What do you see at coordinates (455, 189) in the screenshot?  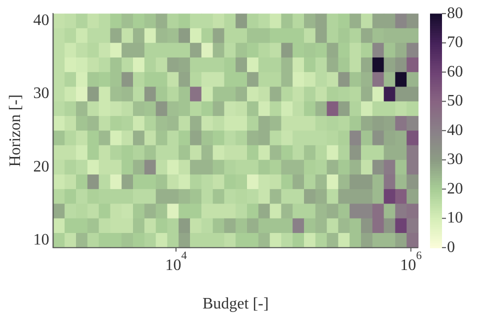 I see `color-bar-label: 20` at bounding box center [455, 189].